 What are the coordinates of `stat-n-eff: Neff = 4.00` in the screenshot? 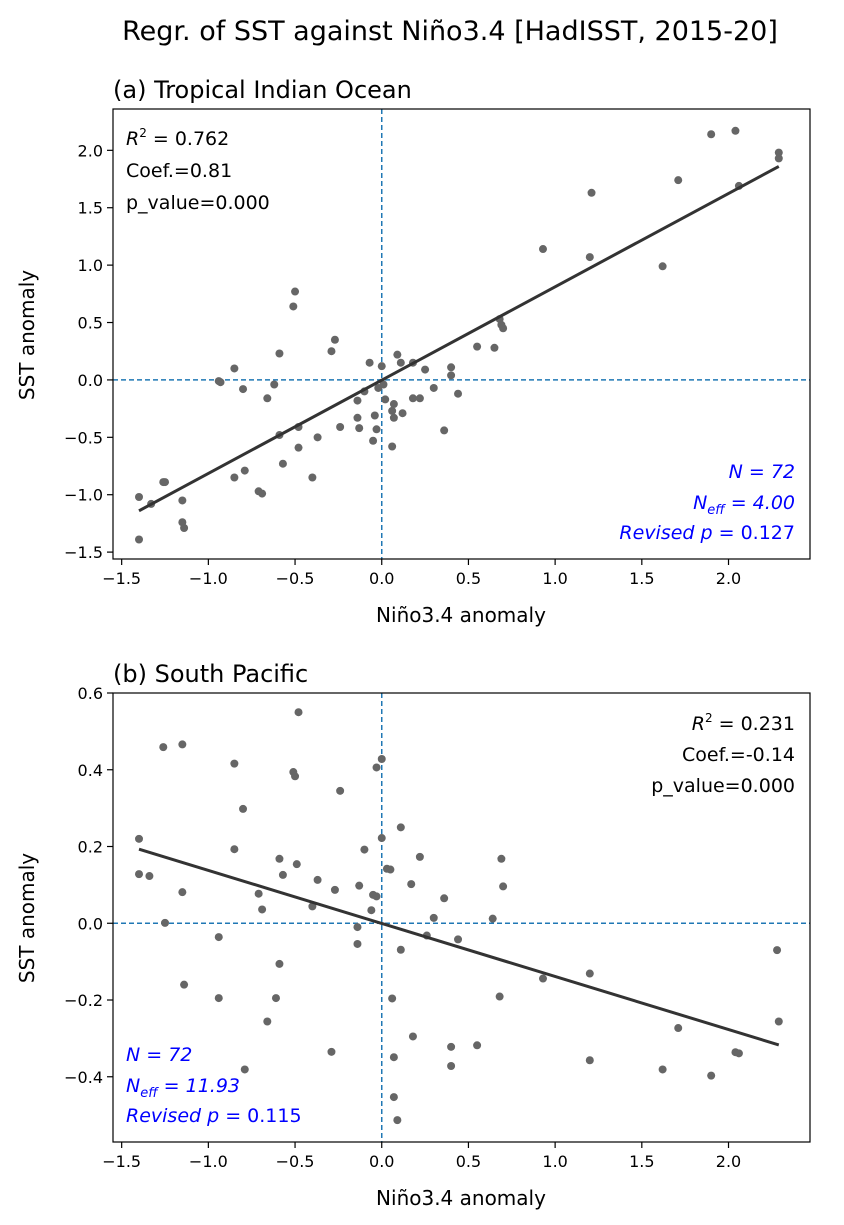 It's located at (744, 505).